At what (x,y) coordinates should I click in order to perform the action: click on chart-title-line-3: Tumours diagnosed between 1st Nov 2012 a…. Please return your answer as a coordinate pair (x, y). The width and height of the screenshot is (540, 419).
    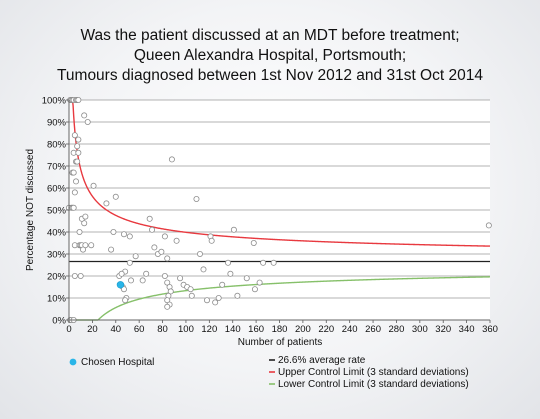
    Looking at the image, I should click on (270, 75).